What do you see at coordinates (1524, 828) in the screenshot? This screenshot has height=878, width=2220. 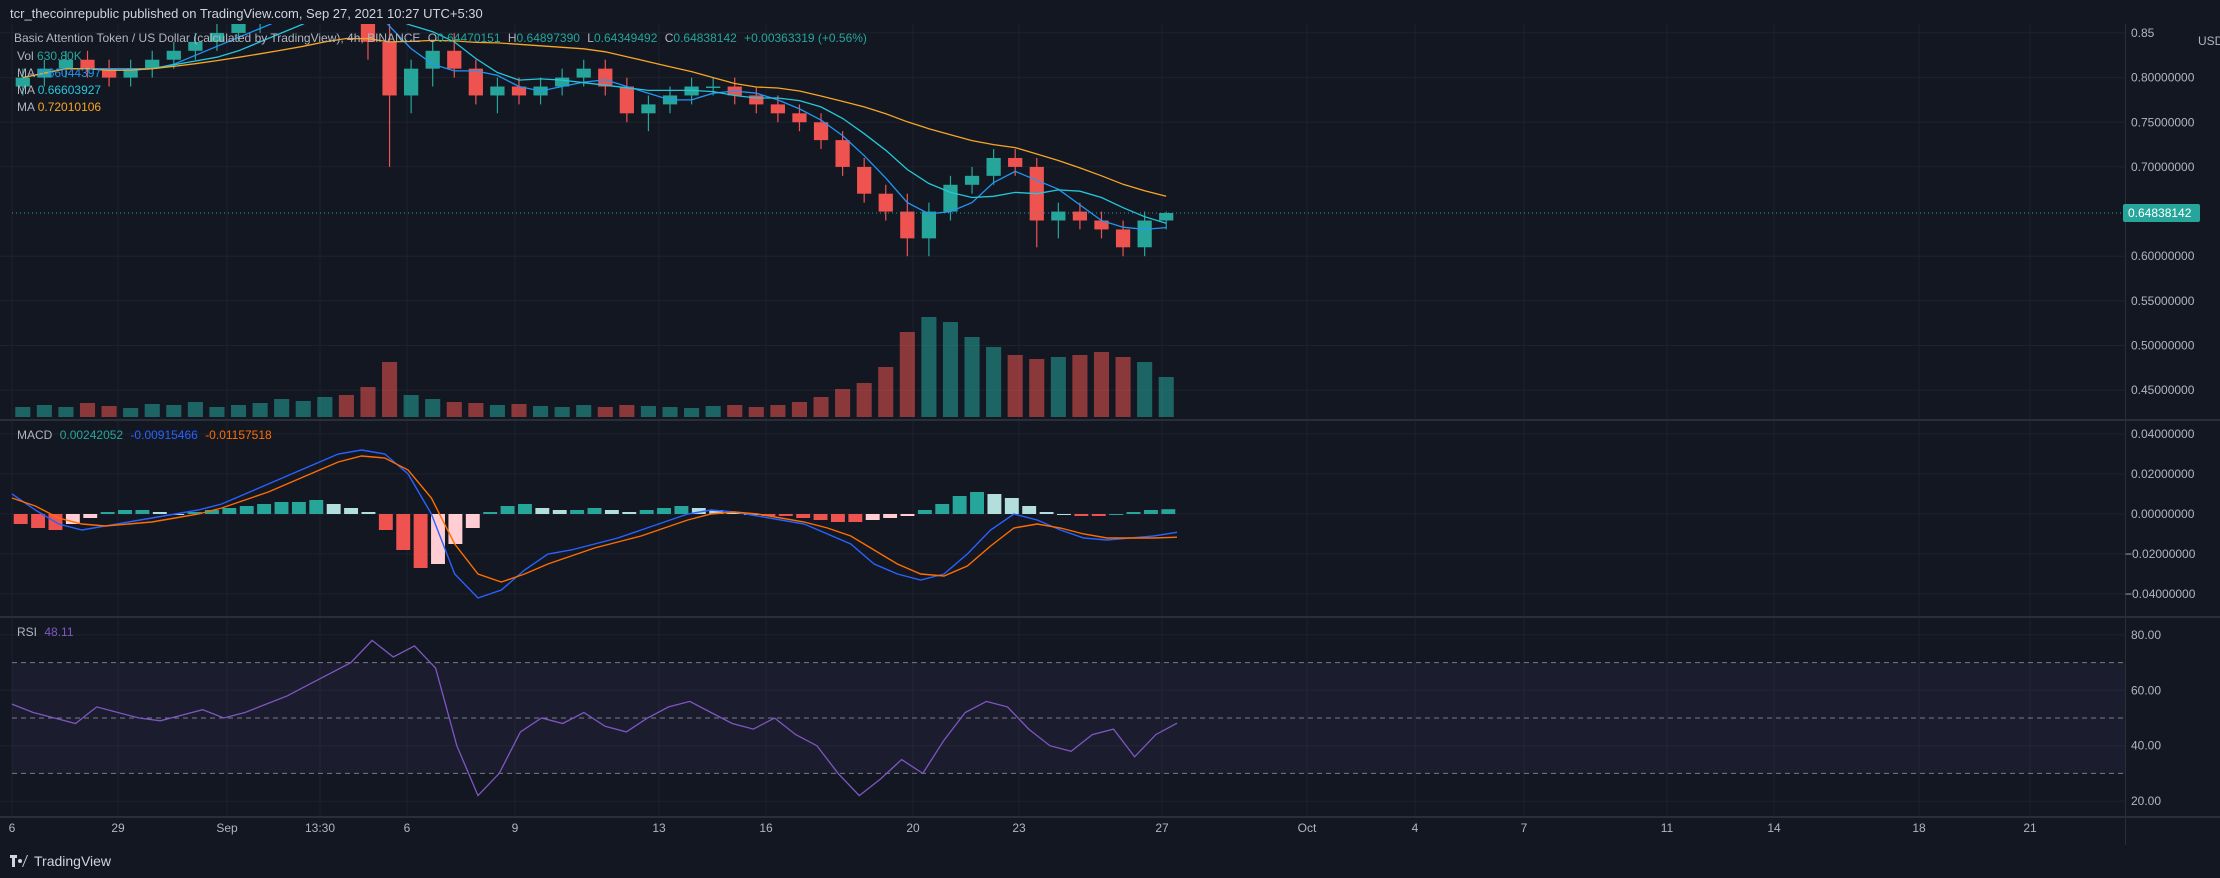 I see `time-axis-tick-13: 7` at bounding box center [1524, 828].